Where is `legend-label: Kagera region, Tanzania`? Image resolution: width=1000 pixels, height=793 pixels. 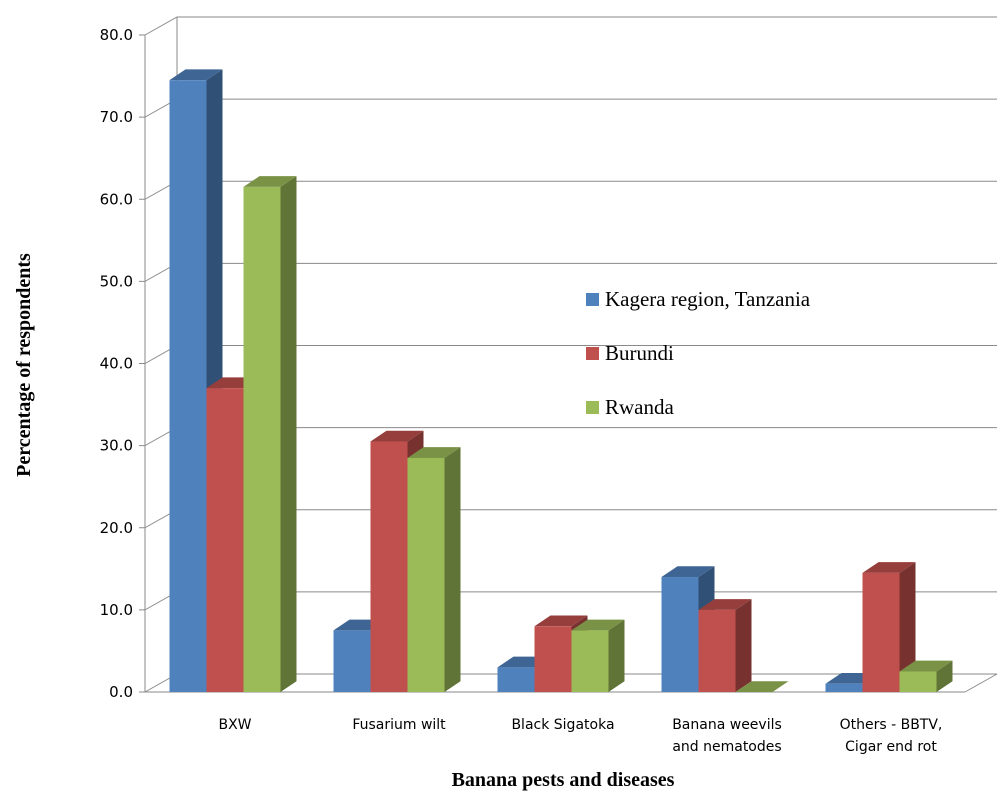 legend-label: Kagera region, Tanzania is located at coordinates (708, 299).